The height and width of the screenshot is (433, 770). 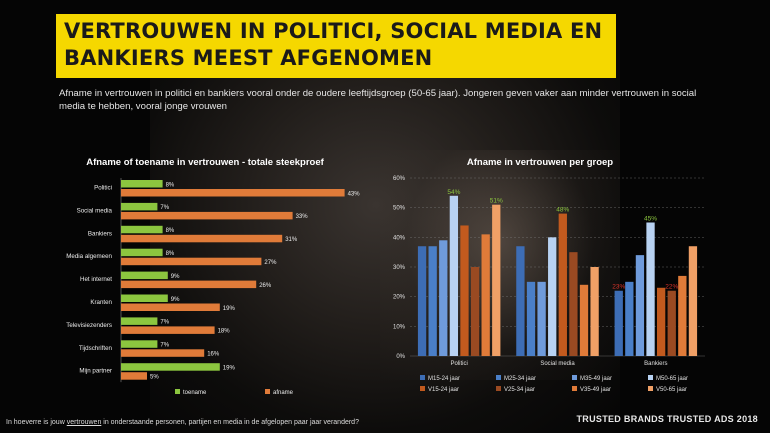 What do you see at coordinates (399, 268) in the screenshot?
I see `chart2-ytick-label: 30%` at bounding box center [399, 268].